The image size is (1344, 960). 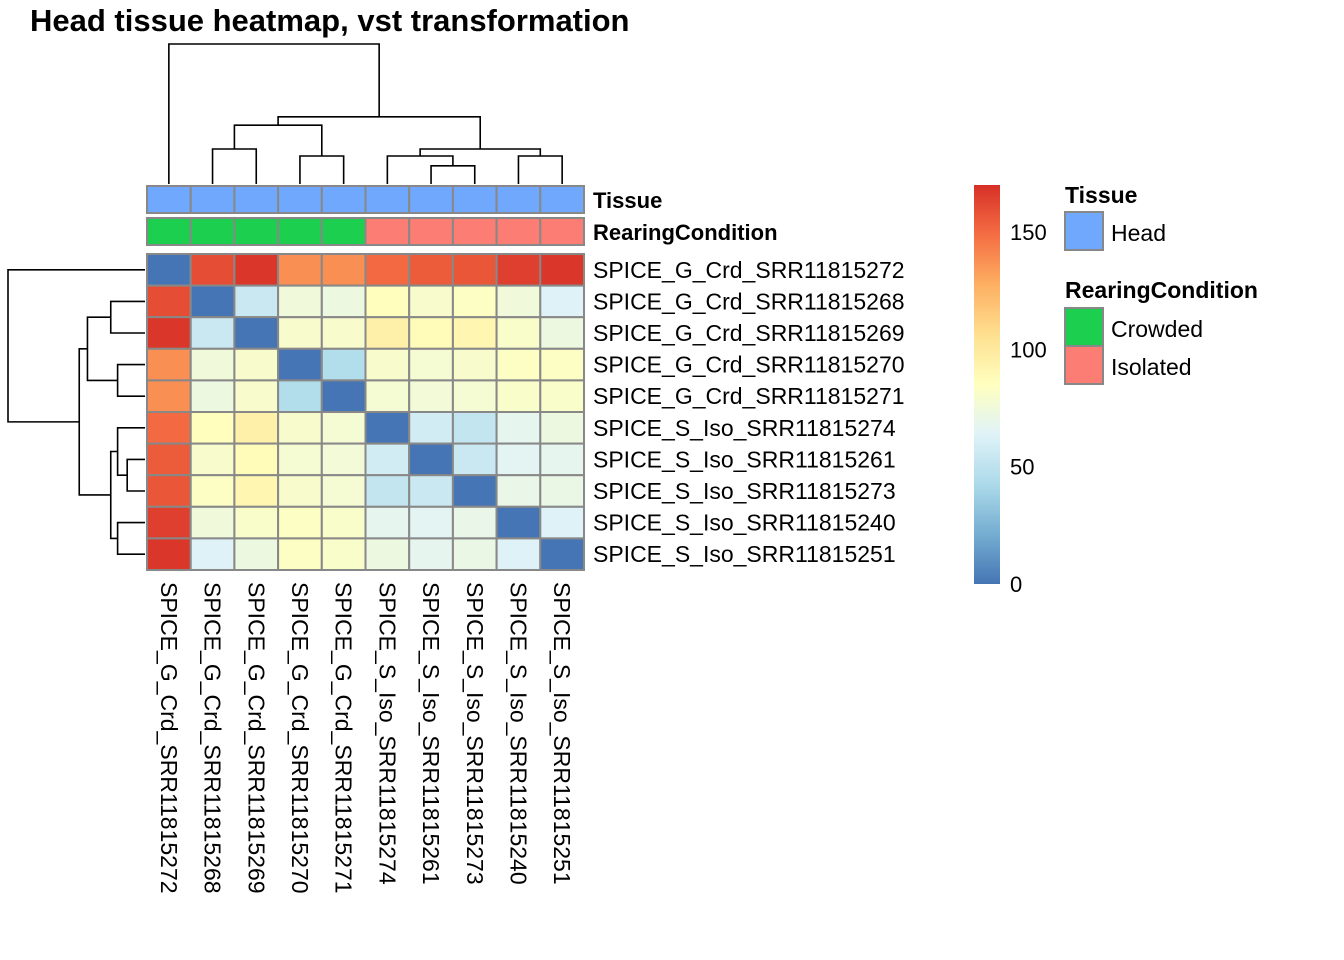 What do you see at coordinates (744, 428) in the screenshot?
I see `row-label: SPICE_S_Iso_SRR11815274` at bounding box center [744, 428].